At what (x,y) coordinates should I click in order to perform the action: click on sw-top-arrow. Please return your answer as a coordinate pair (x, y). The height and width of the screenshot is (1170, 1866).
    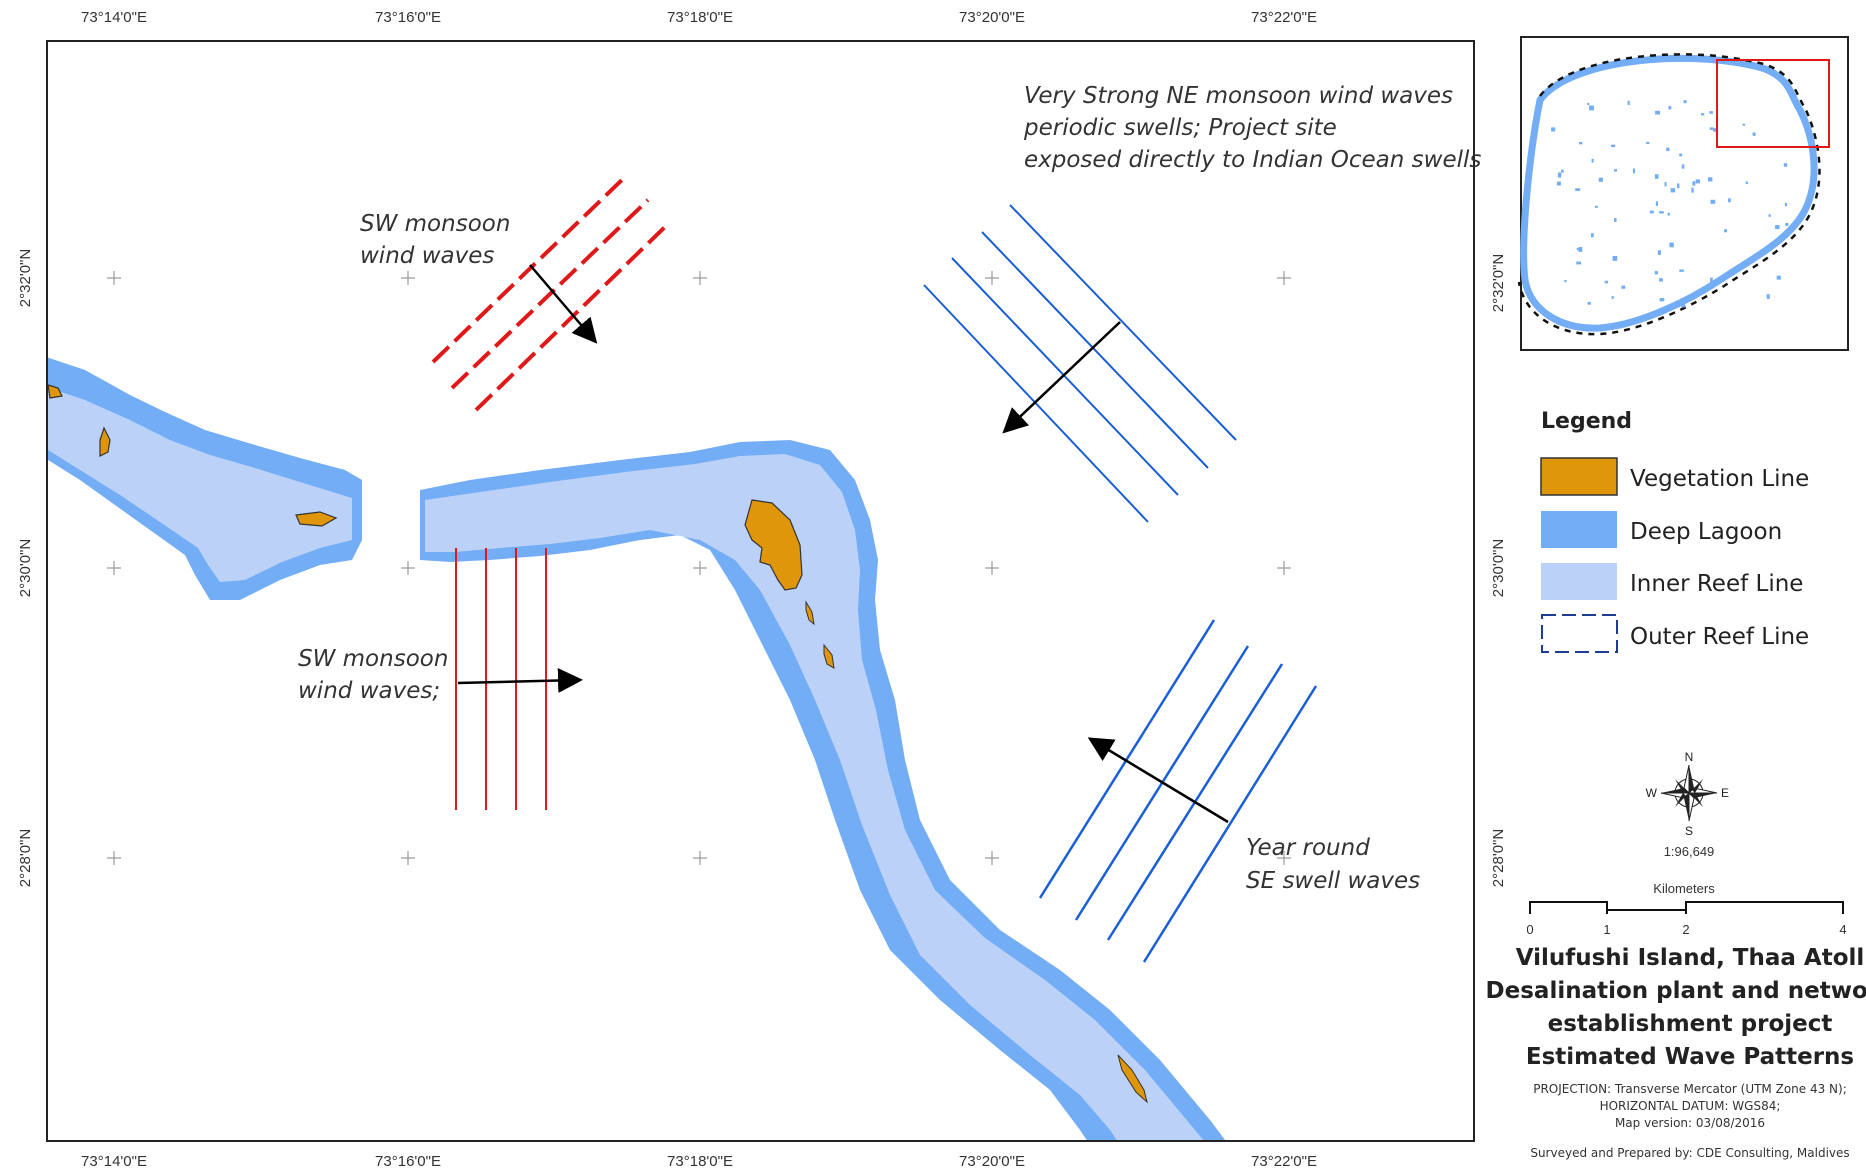
    Looking at the image, I should click on (563, 304).